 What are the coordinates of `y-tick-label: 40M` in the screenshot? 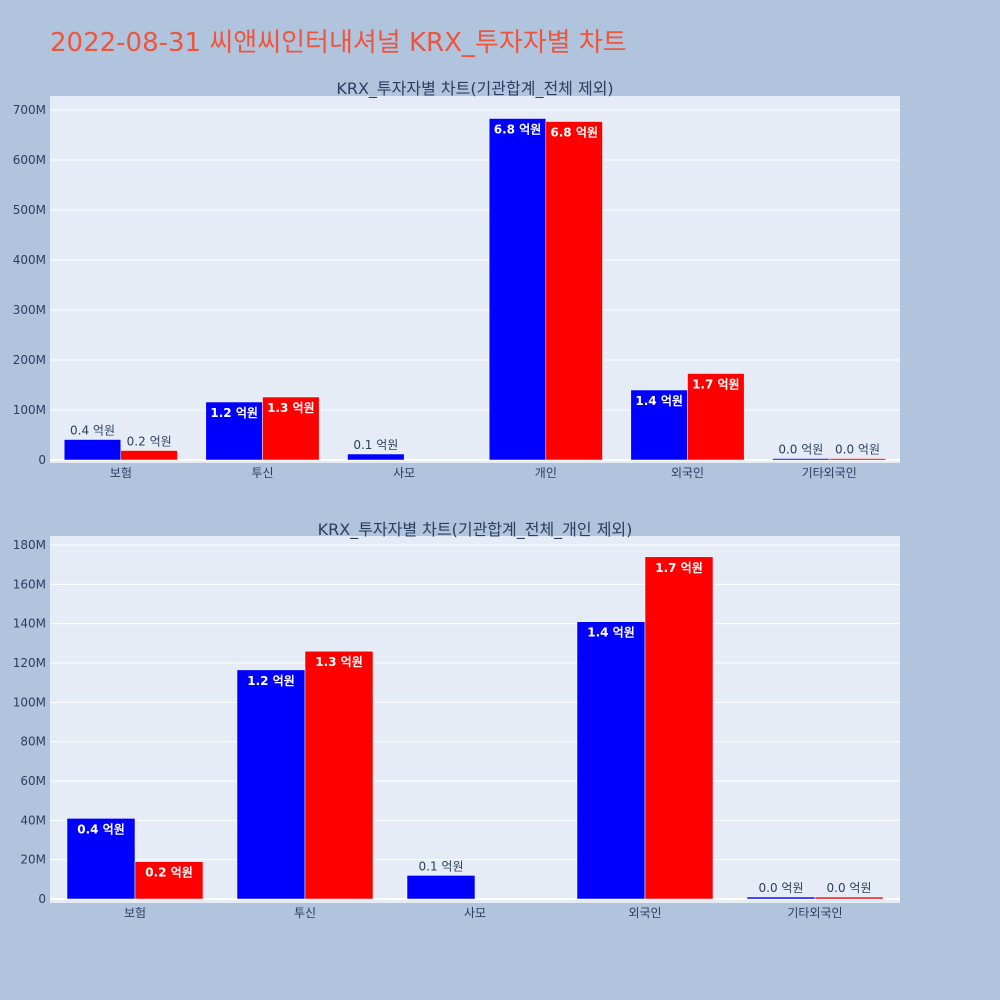 It's located at (33, 820).